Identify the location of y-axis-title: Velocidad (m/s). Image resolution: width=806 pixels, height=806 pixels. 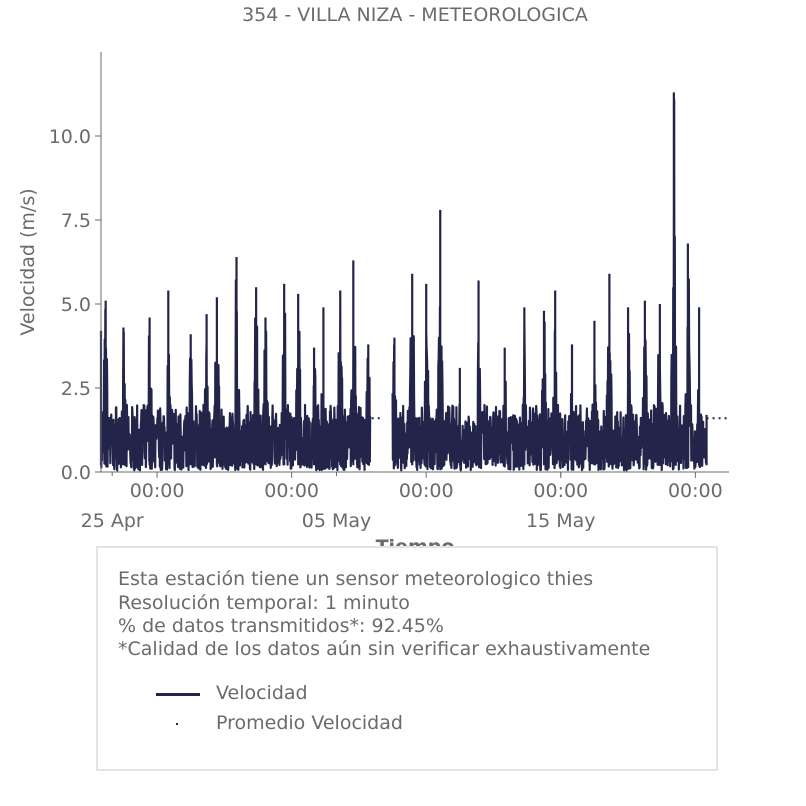
(28, 261).